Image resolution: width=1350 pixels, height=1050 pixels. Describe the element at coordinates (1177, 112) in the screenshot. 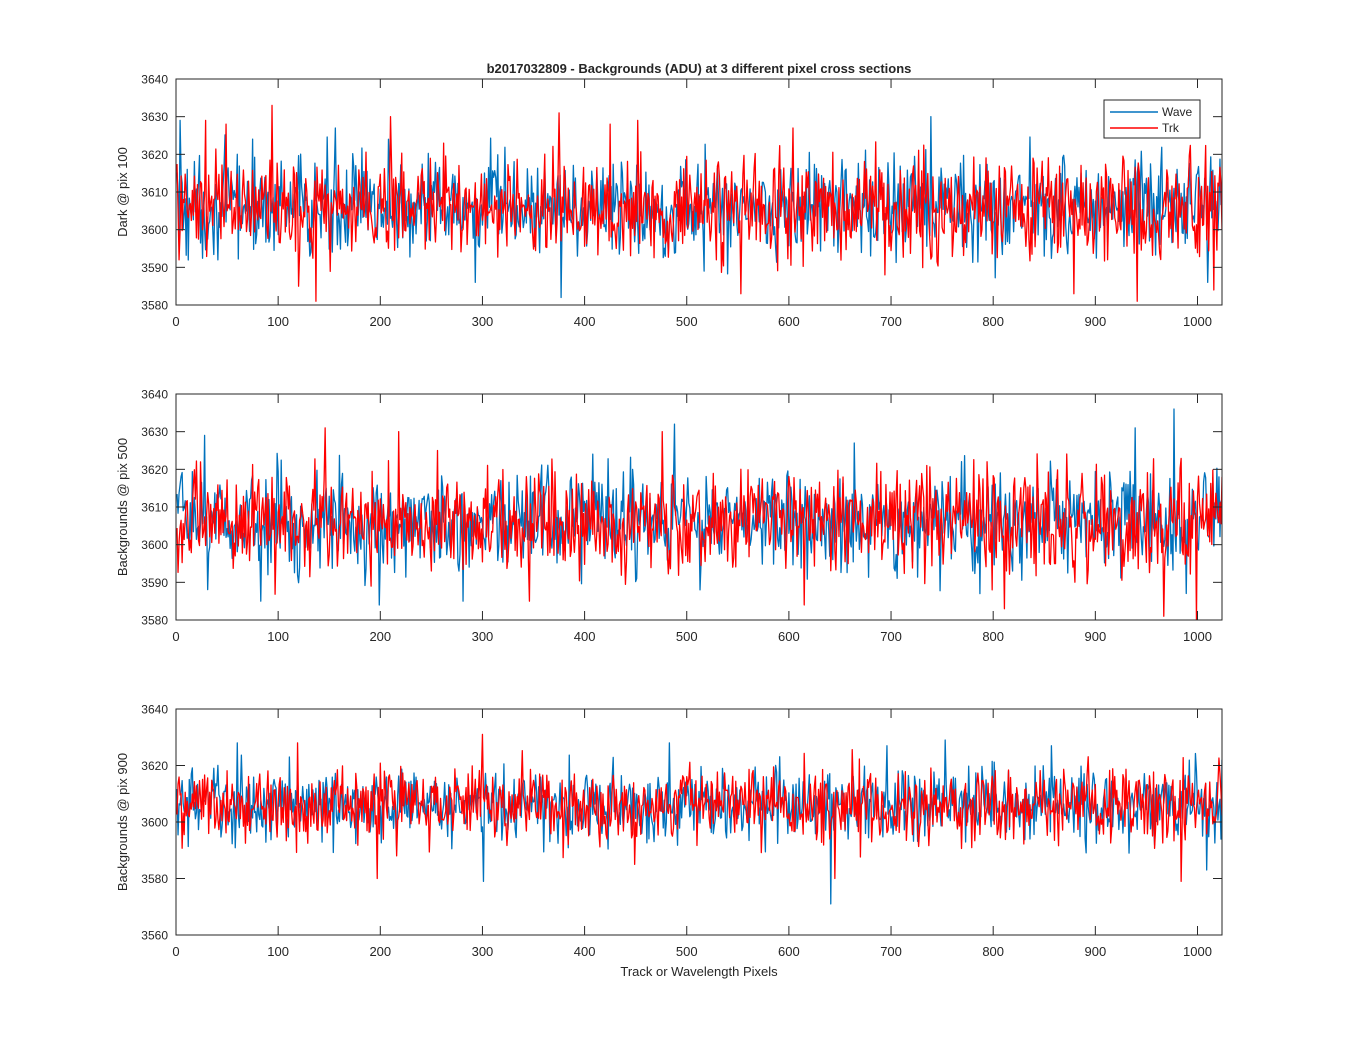

I see `legend-label-wave: Wave` at that location.